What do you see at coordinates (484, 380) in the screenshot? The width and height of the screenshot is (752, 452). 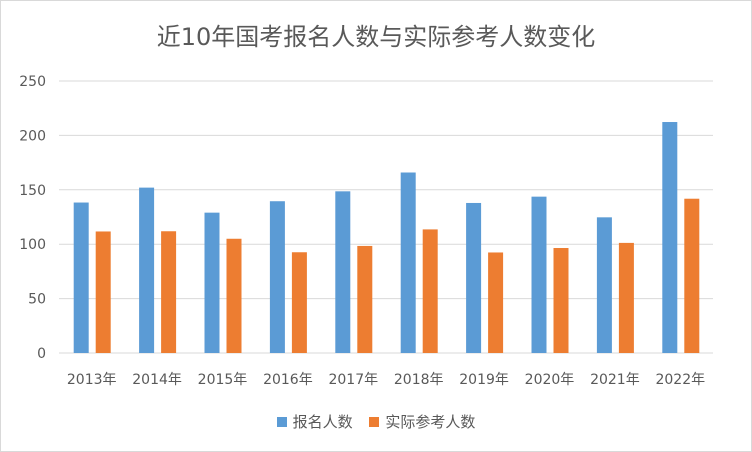 I see `x-tick-label: 2019年` at bounding box center [484, 380].